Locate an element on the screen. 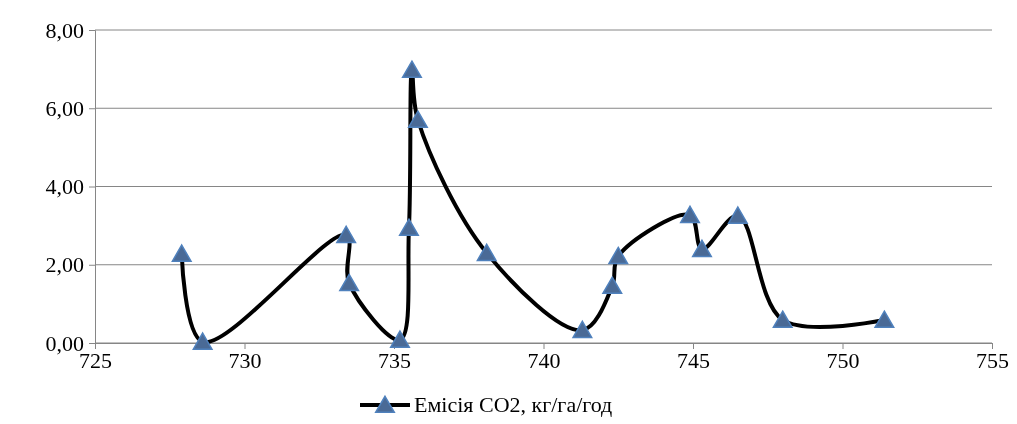 Image resolution: width=1017 pixels, height=424 pixels. x-tick-label: 735 is located at coordinates (394, 360).